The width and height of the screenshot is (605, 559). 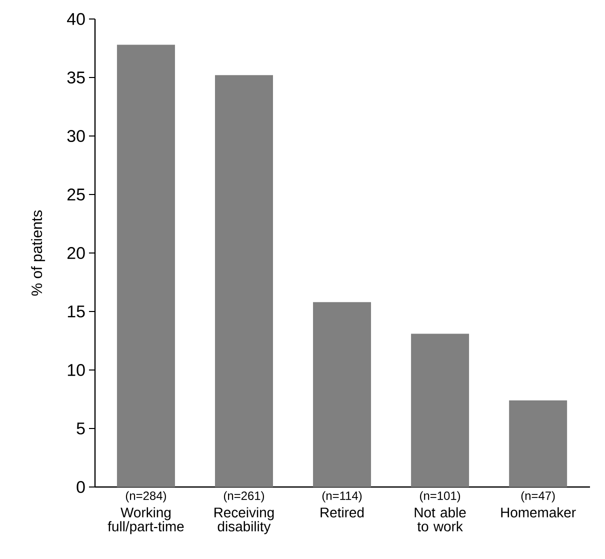 What do you see at coordinates (538, 512) in the screenshot?
I see `x-tick-label: Homemaker` at bounding box center [538, 512].